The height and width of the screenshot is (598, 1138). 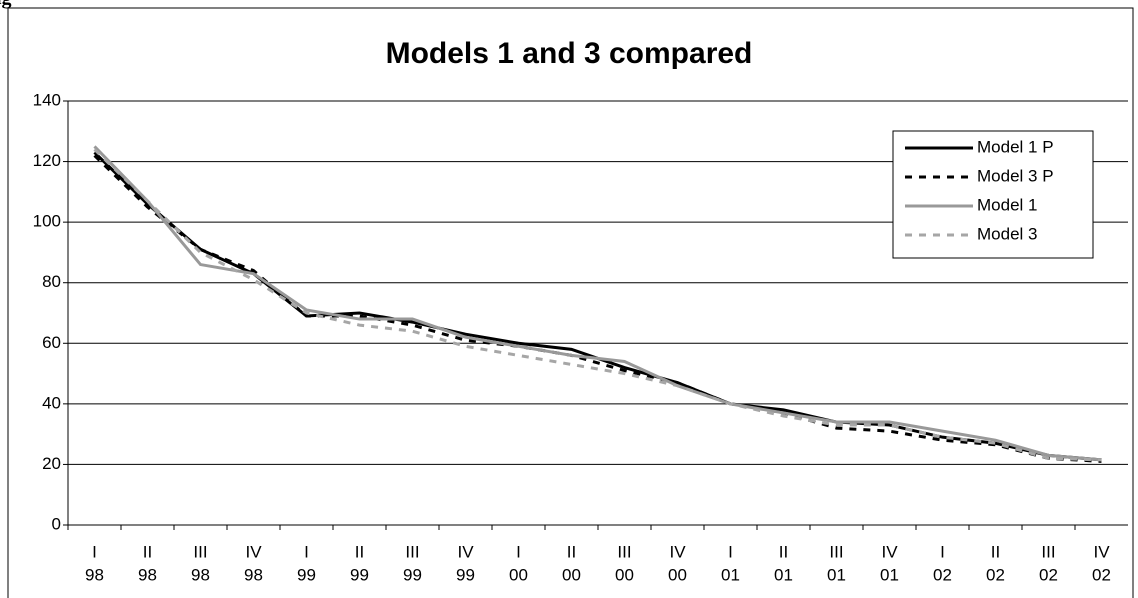 I want to click on y-tick-label: 140, so click(x=47, y=99).